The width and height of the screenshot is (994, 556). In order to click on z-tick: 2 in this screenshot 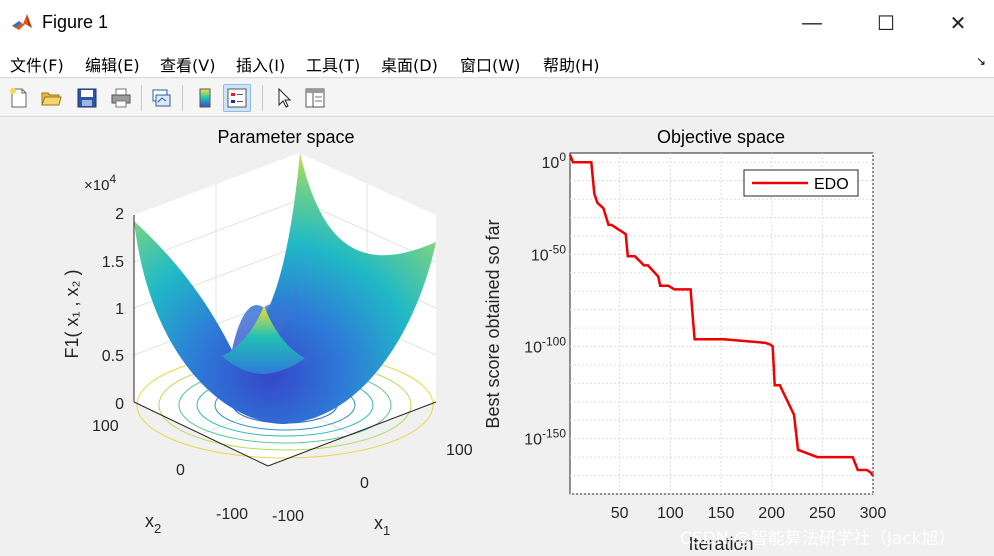, I will do `click(119, 214)`.